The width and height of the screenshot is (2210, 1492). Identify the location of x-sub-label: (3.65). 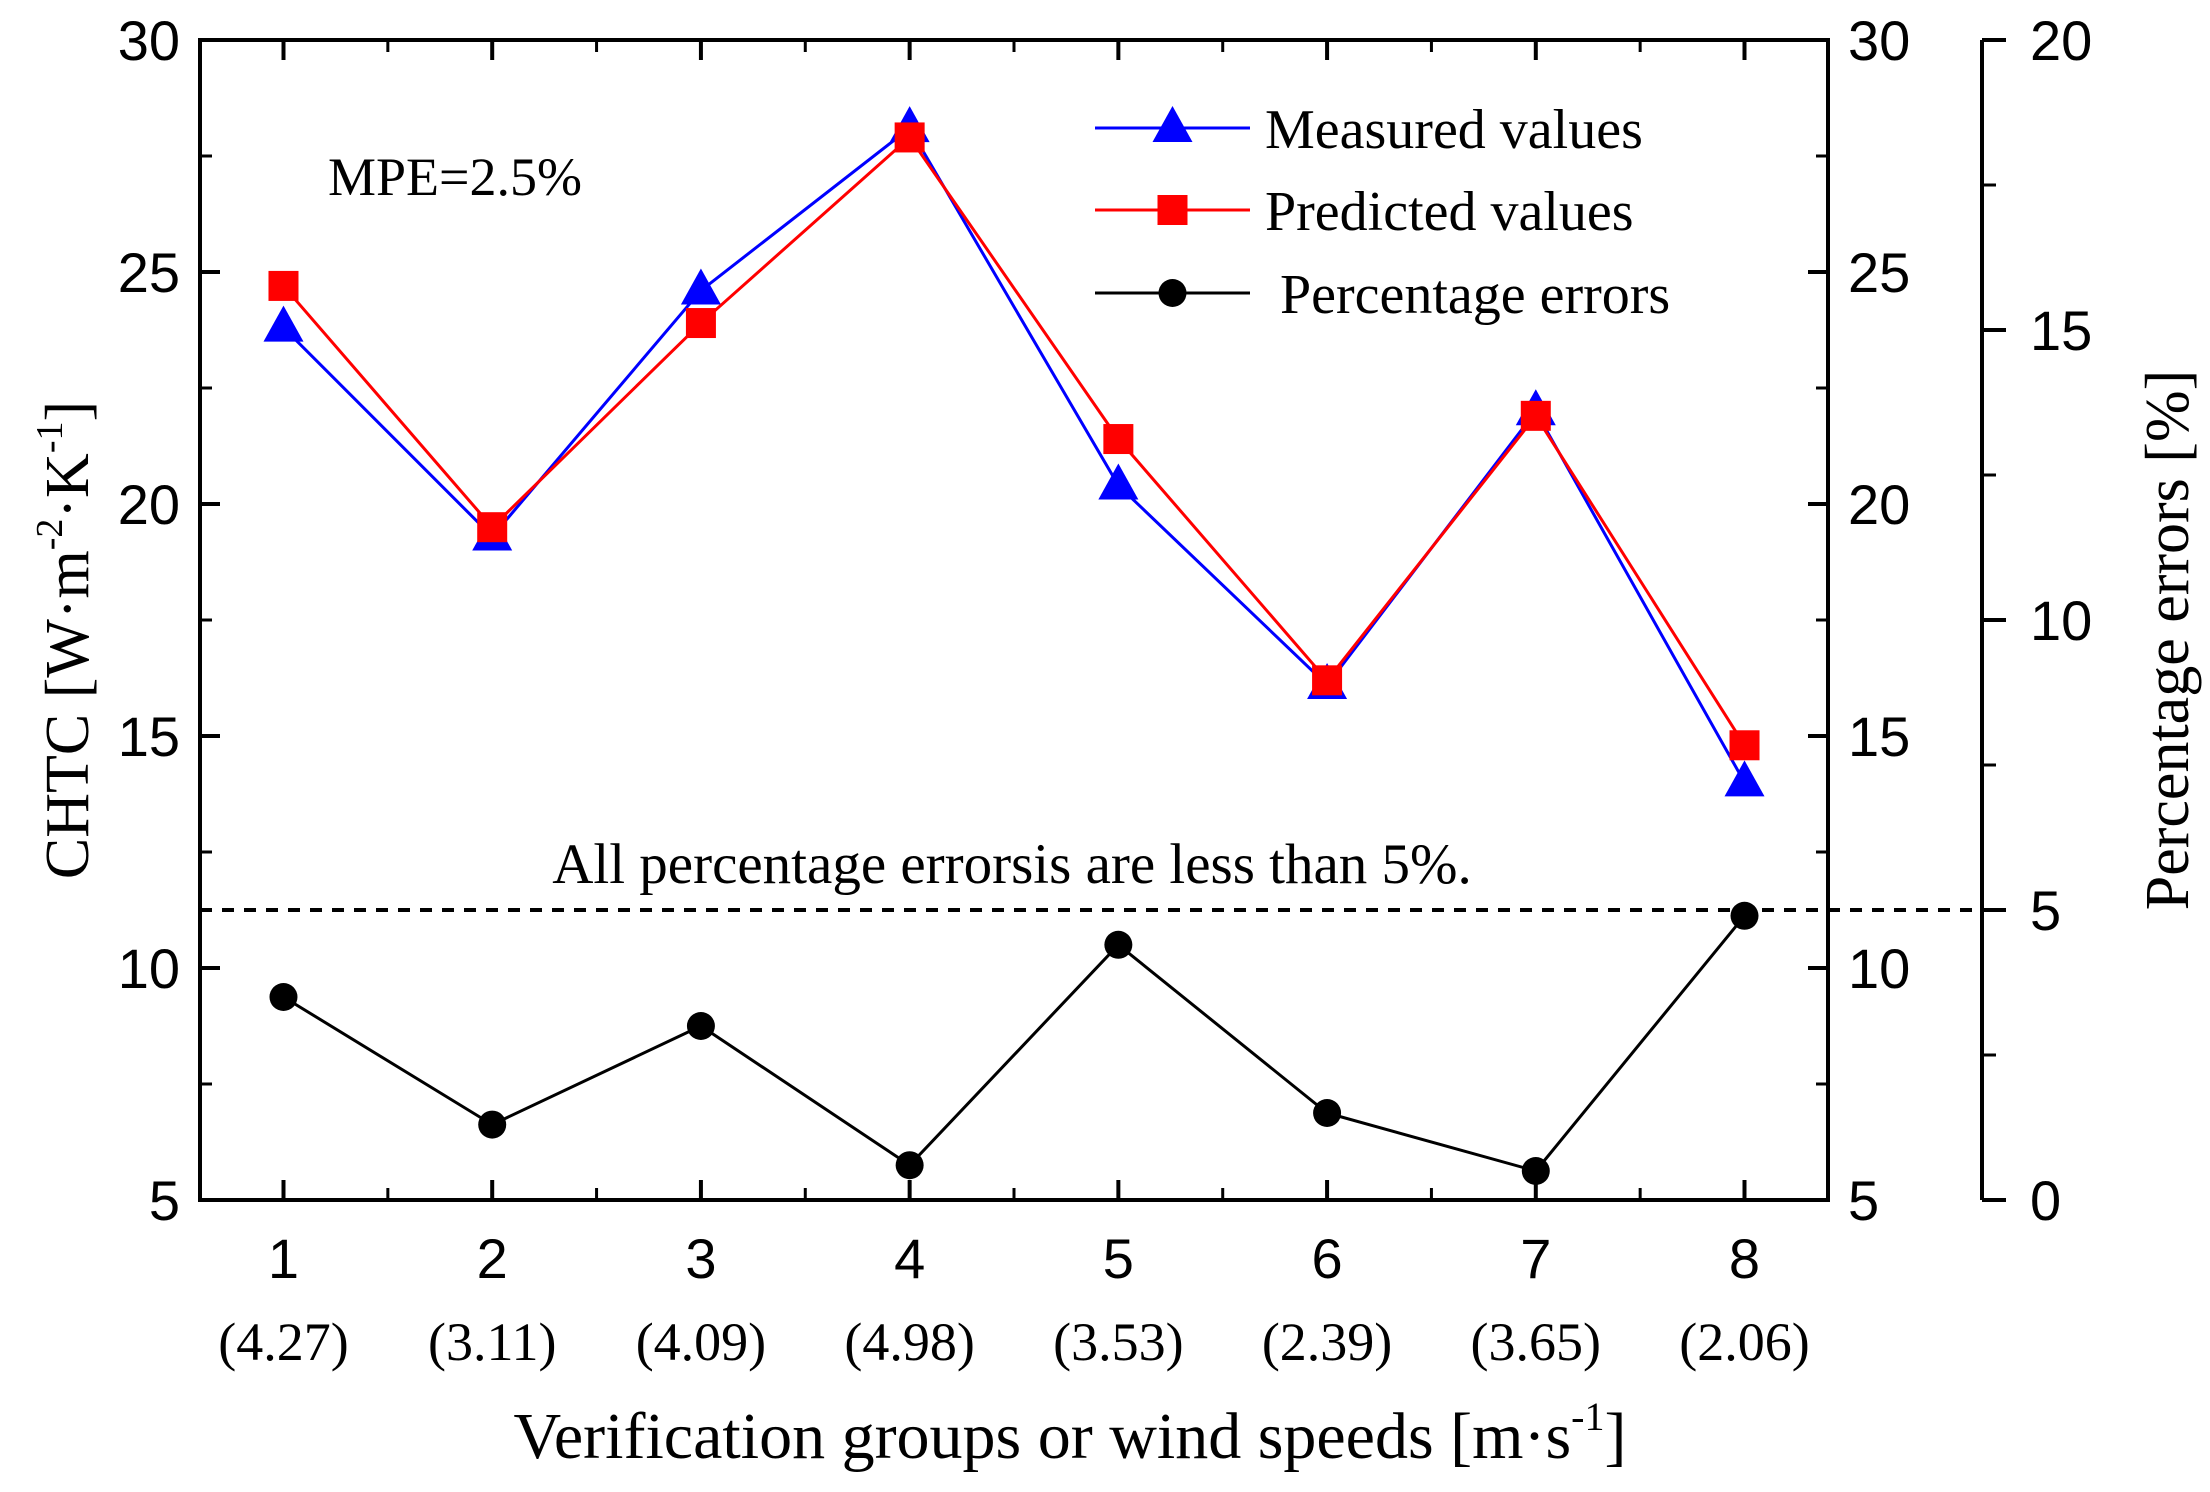
(1536, 1342).